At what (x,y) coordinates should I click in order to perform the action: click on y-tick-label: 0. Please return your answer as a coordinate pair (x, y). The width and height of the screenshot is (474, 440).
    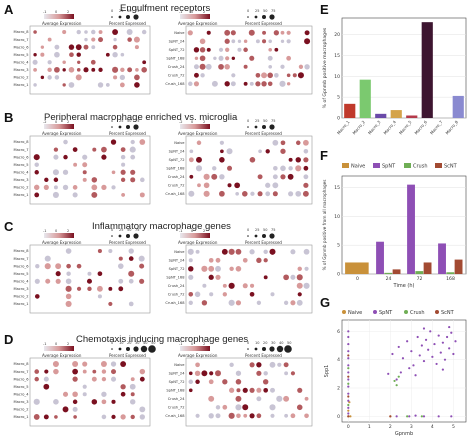
    Looking at the image, I should click on (338, 119).